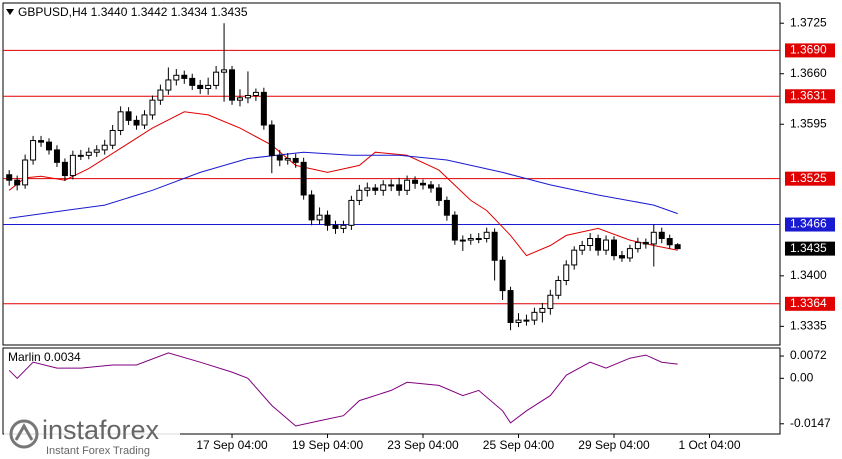 The height and width of the screenshot is (459, 842). What do you see at coordinates (98, 451) in the screenshot?
I see `watermark-tagline: Instant Forex Trading` at bounding box center [98, 451].